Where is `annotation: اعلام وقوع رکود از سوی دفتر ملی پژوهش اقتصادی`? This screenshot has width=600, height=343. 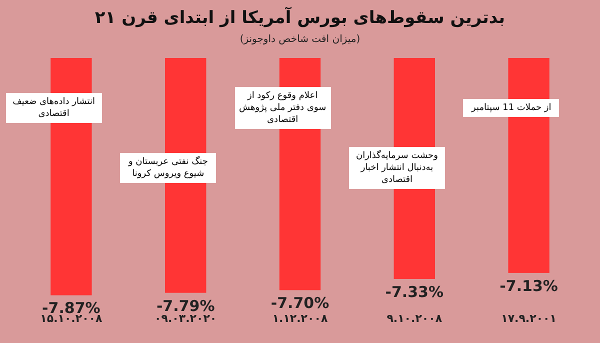 annotation: اعلام وقوع رکود از سوی دفتر ملی پژوهش اقتصادی is located at coordinates (282, 108).